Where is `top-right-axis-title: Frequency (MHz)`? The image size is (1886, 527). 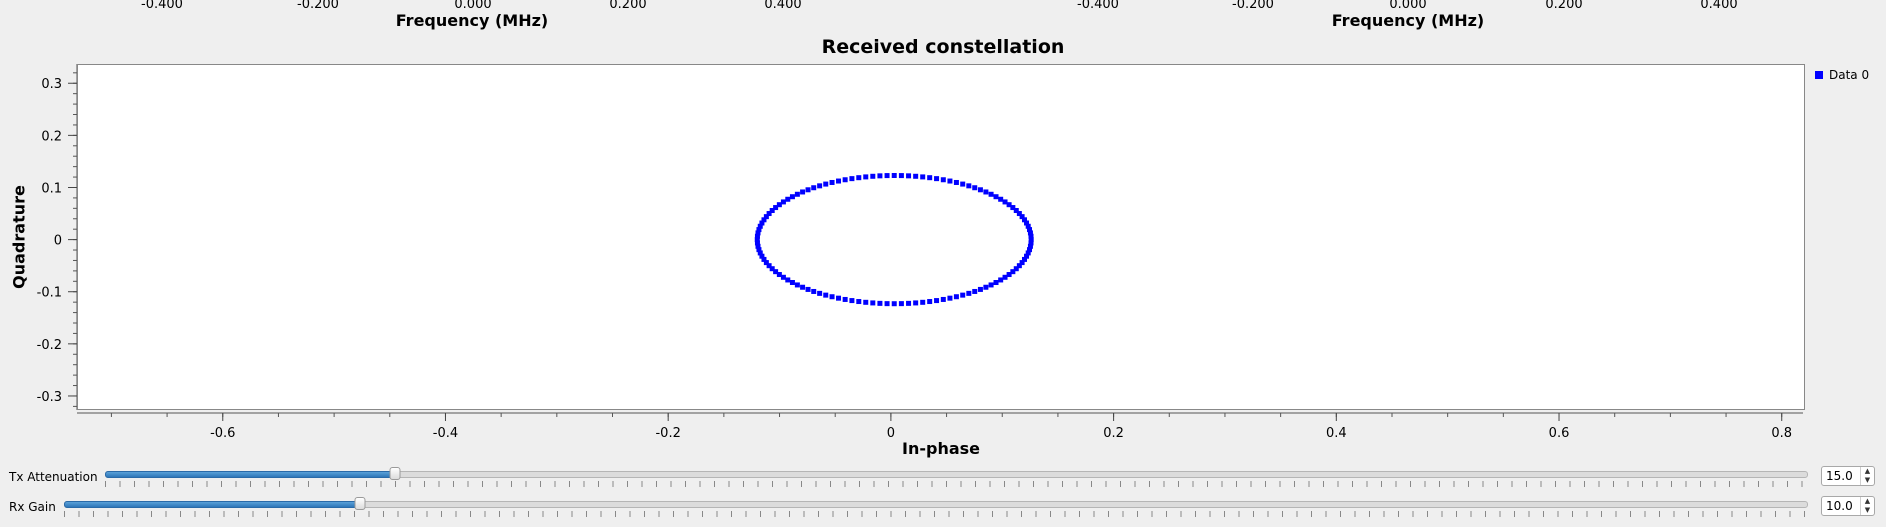
top-right-axis-title: Frequency (MHz) is located at coordinates (1408, 20).